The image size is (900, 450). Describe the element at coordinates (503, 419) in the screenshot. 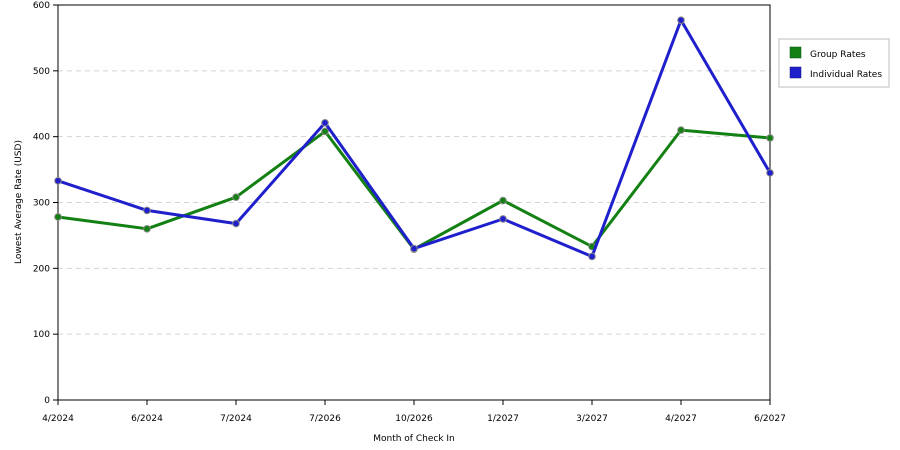

I see `x-tick-label-5: 1/2027` at that location.